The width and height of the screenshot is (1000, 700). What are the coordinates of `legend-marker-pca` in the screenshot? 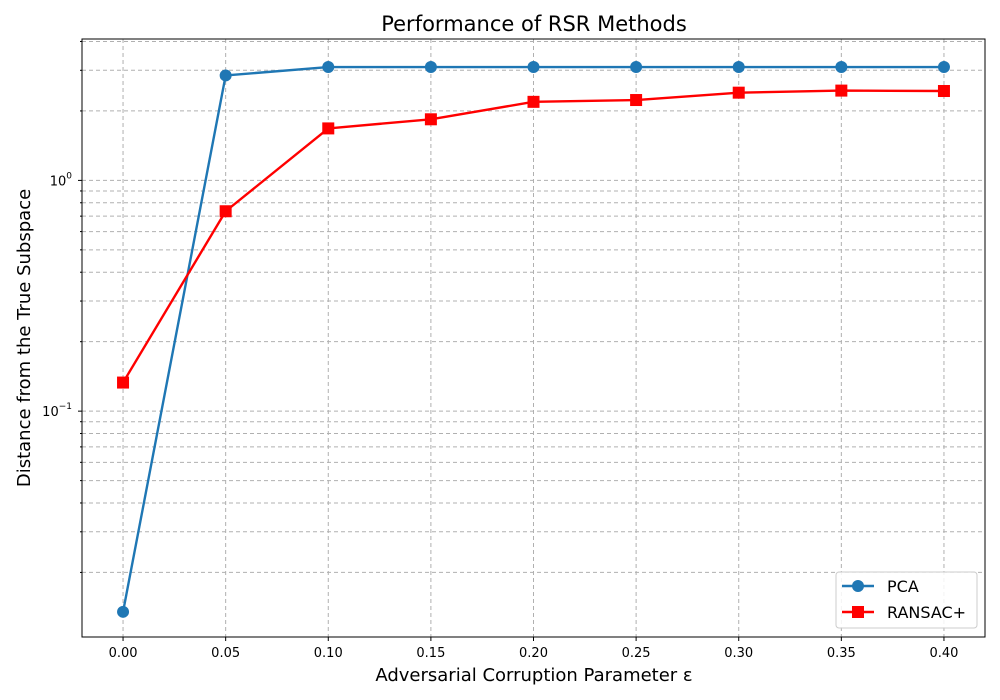 It's located at (858, 586).